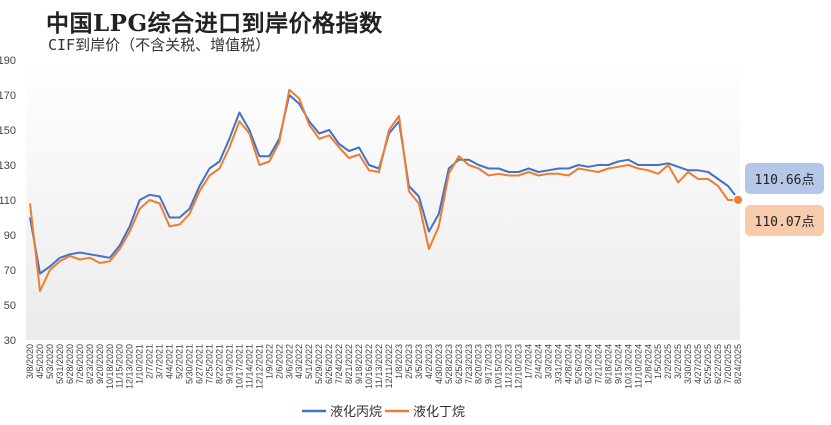 This screenshot has height=425, width=831. What do you see at coordinates (159, 45) in the screenshot?
I see `chart-subtitle: CIF到岸价（不含关税、增值税）` at bounding box center [159, 45].